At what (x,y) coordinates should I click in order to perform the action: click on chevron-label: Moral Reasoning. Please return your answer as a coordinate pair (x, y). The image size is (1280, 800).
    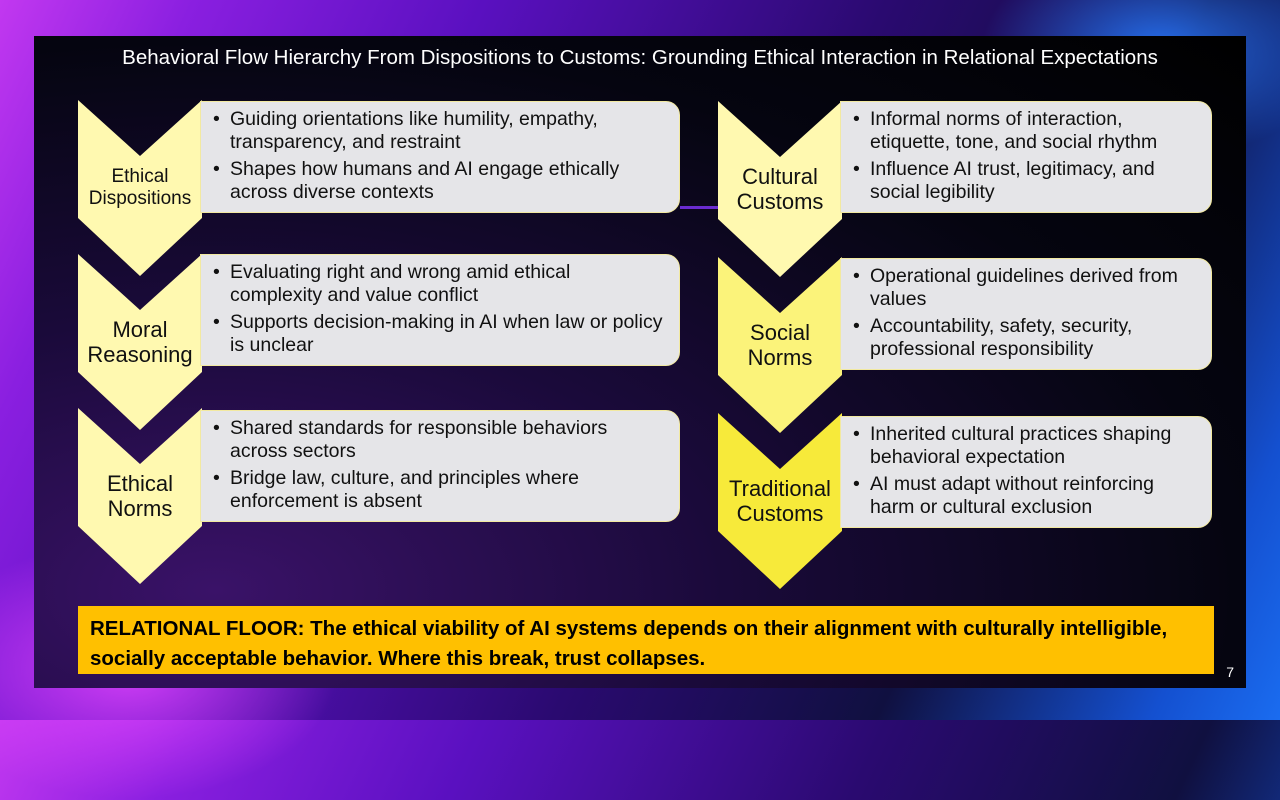
    Looking at the image, I should click on (140, 341).